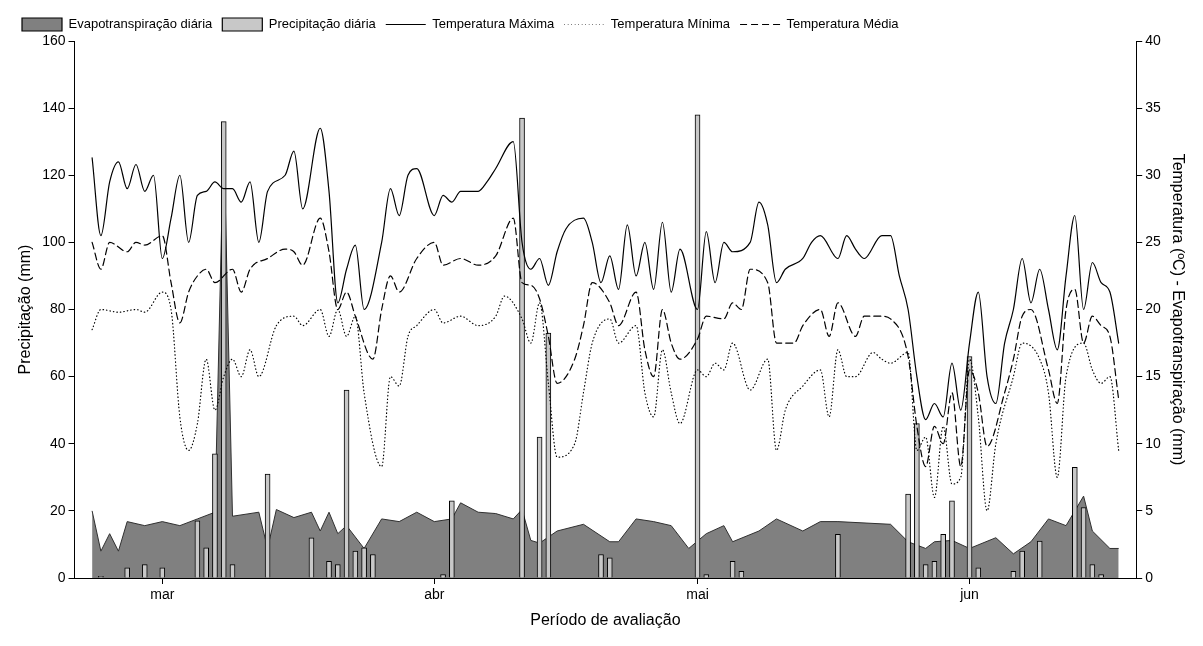 The image size is (1203, 646). I want to click on y-axis-title: Precipitação (mm), so click(25, 309).